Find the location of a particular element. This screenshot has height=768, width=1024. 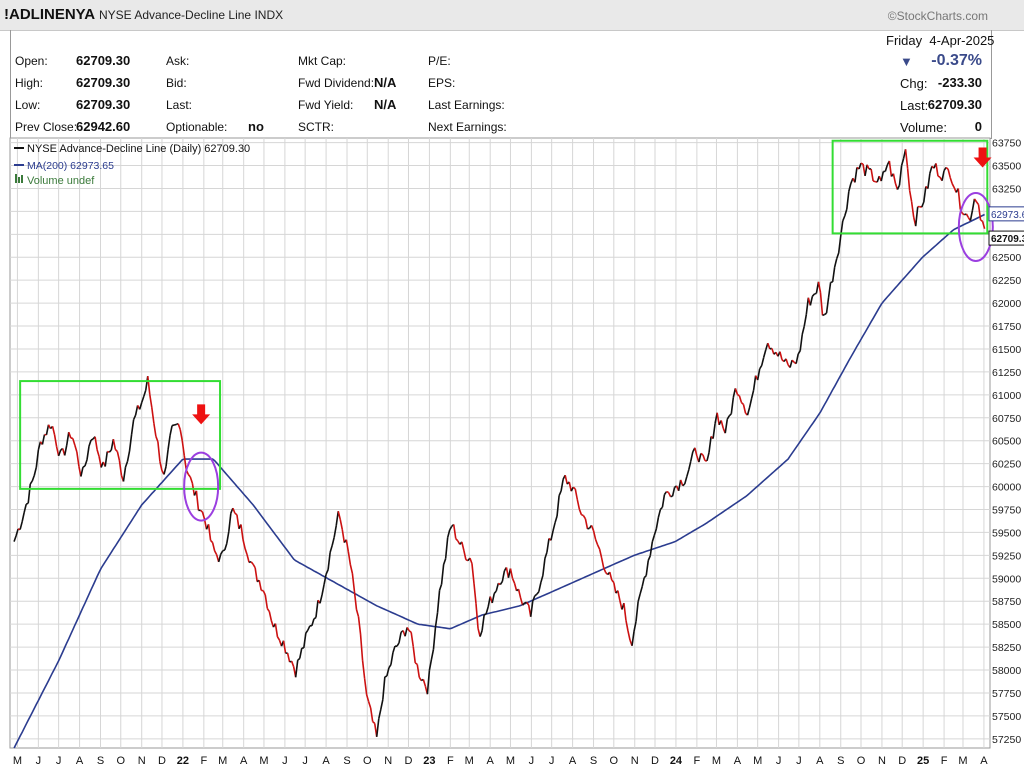

last-label: Last: is located at coordinates (179, 105).